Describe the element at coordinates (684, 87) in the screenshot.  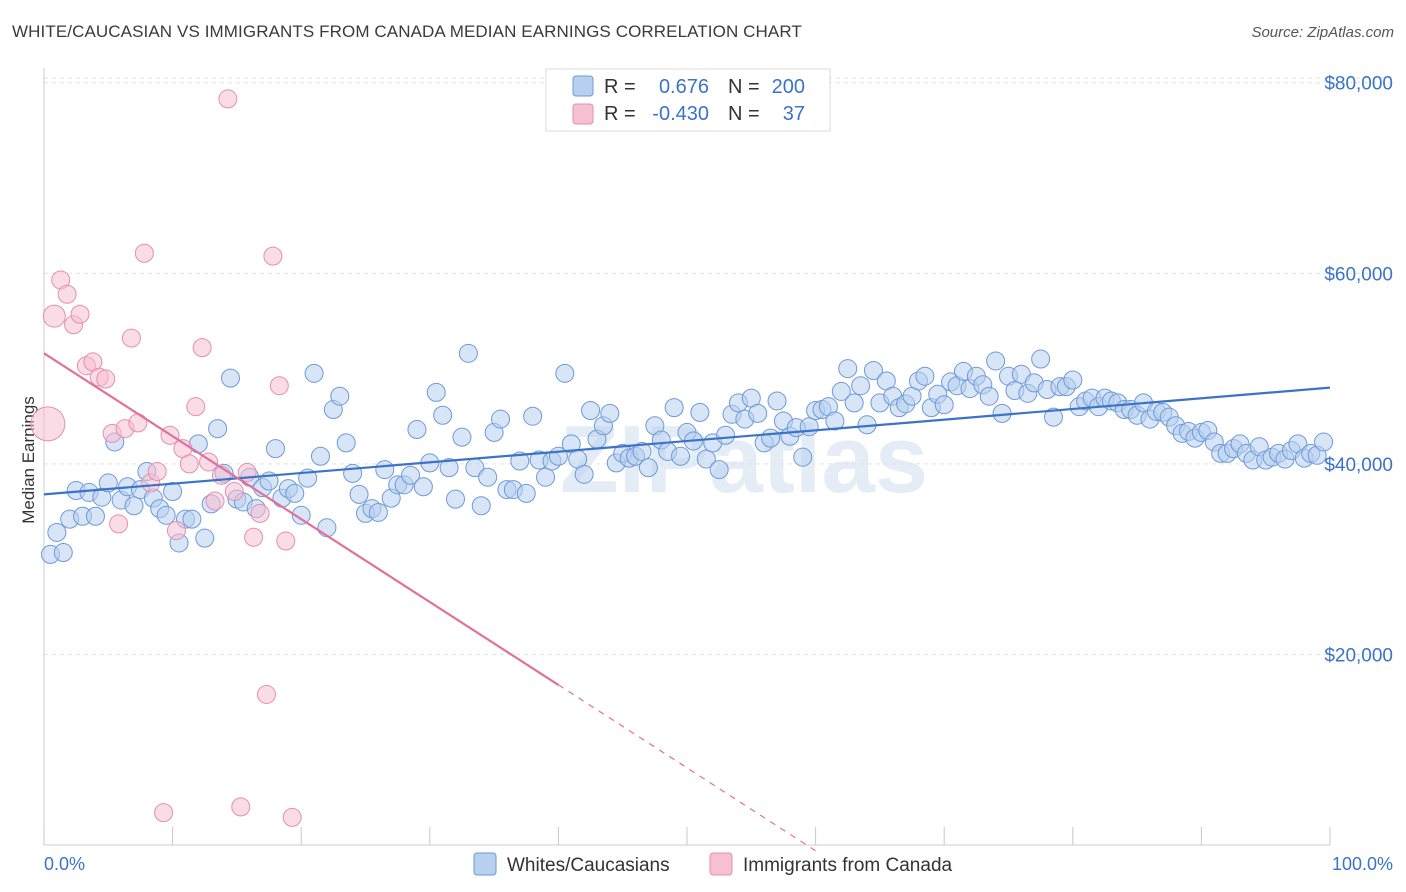
I see `legend-r-value-0: 0.676` at that location.